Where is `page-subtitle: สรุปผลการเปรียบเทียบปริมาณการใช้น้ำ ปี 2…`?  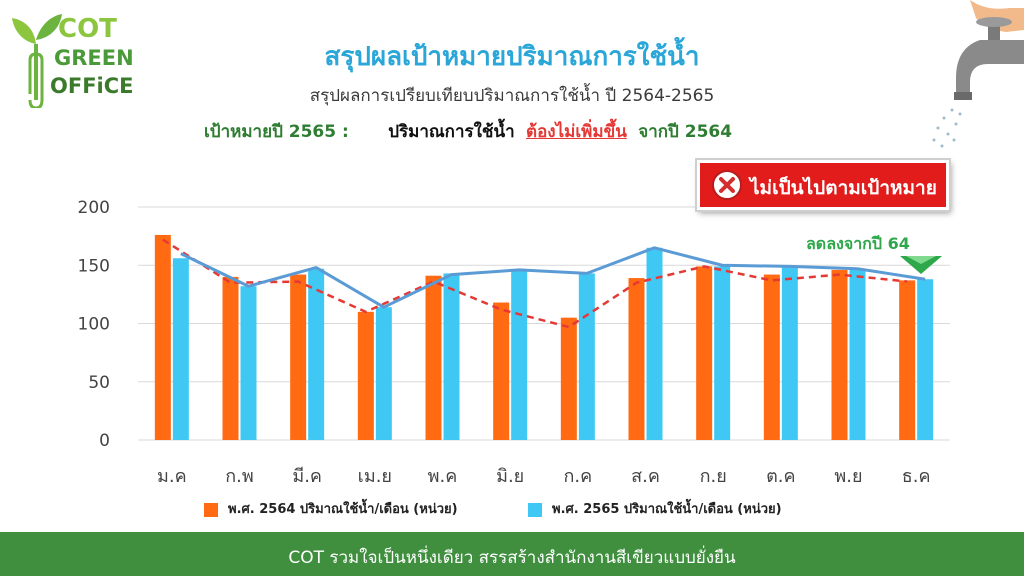
page-subtitle: สรุปผลการเปรียบเทียบปริมาณการใช้น้ำ ปี 2… is located at coordinates (512, 96).